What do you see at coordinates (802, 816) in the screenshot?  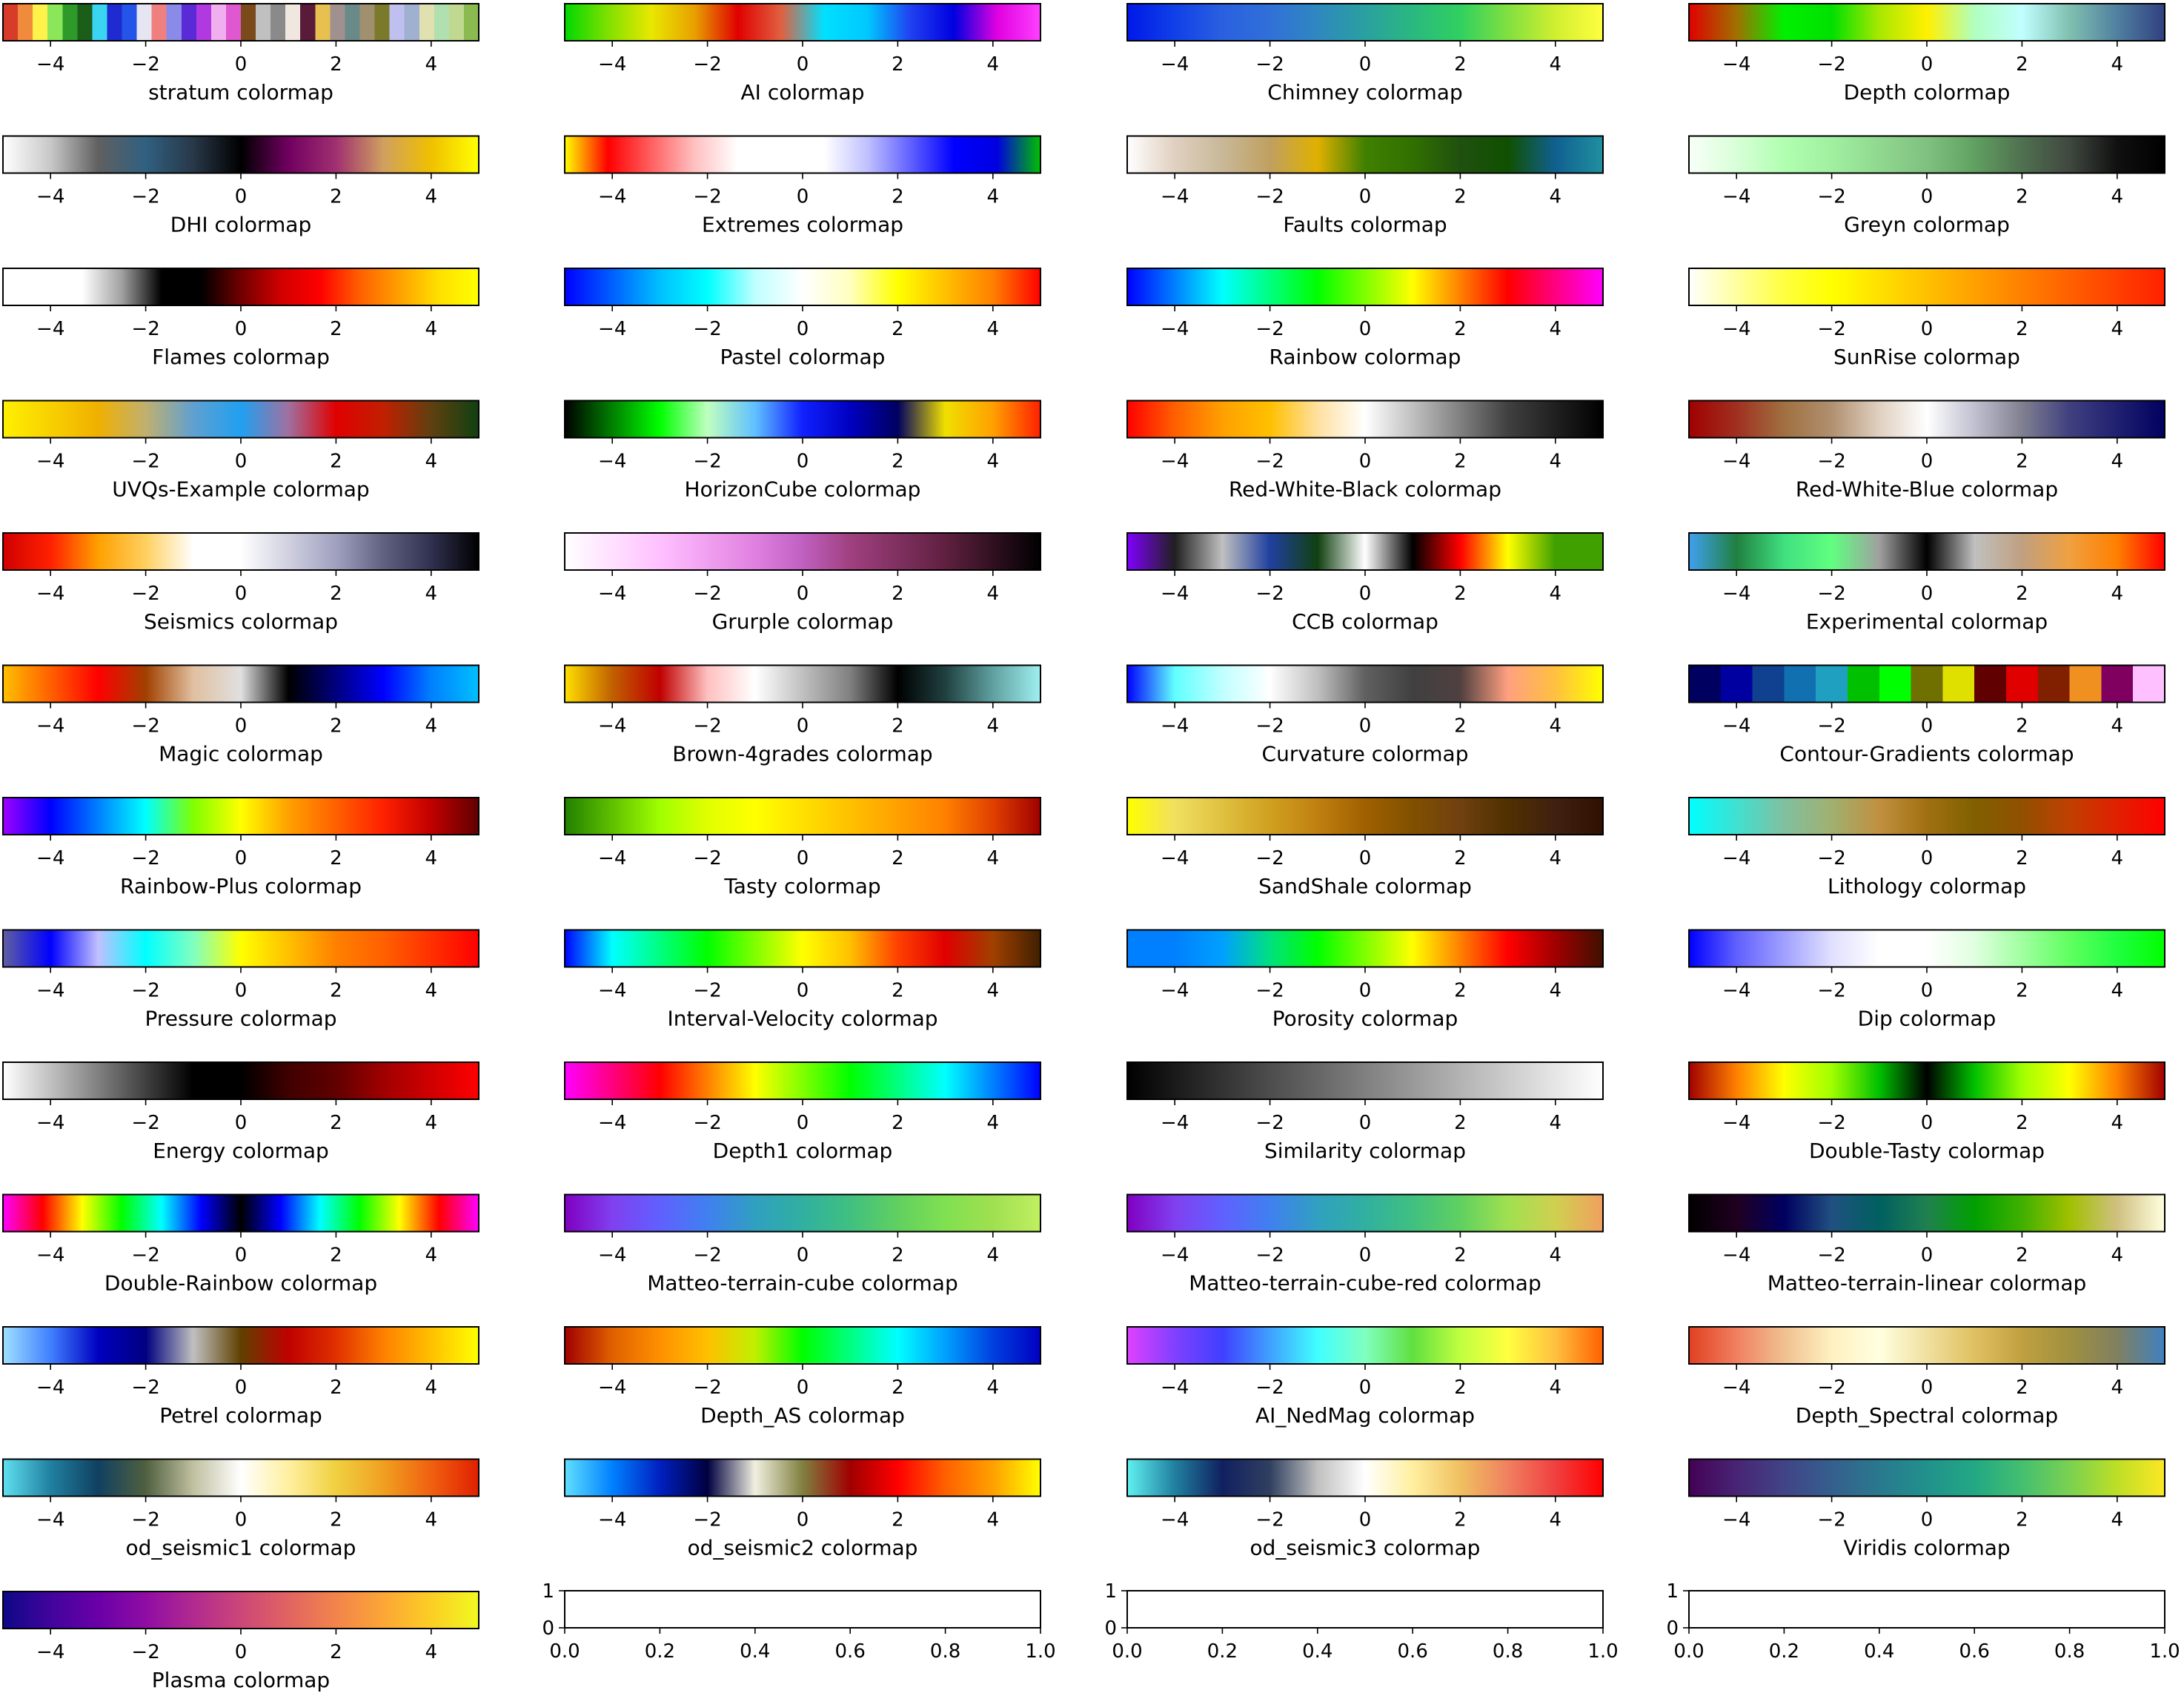 I see `tasty-colormap-bar` at bounding box center [802, 816].